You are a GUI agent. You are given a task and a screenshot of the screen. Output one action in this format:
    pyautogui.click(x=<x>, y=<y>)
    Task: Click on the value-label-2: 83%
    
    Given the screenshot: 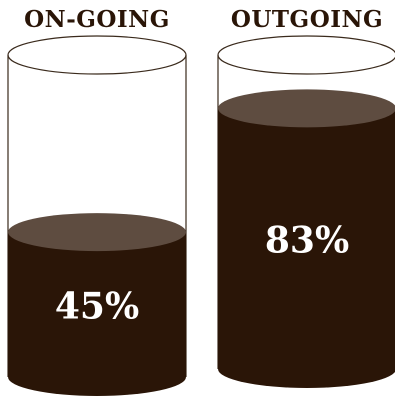 What is the action you would take?
    pyautogui.click(x=307, y=241)
    